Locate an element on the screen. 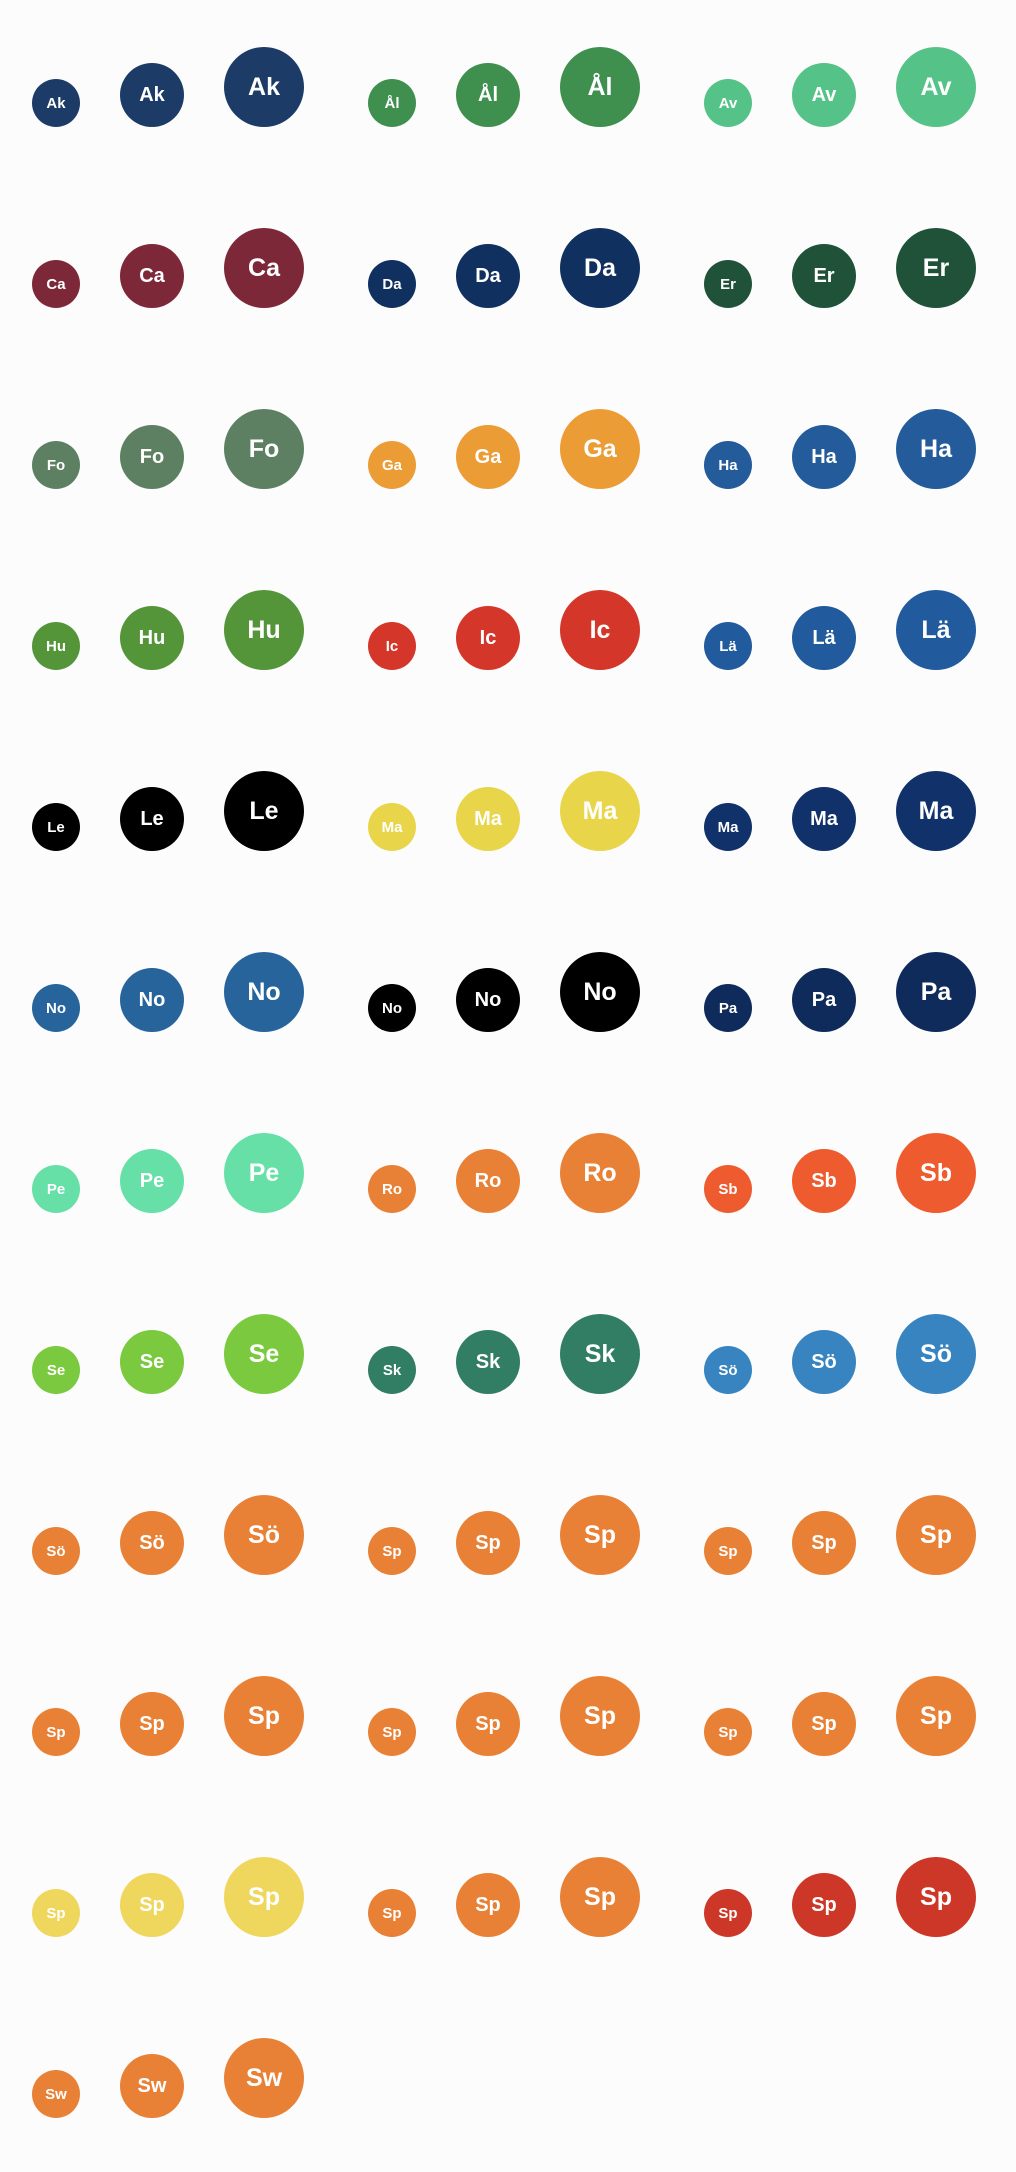 Image resolution: width=1016 pixels, height=2172 pixels. avatar-small: No is located at coordinates (56, 1008).